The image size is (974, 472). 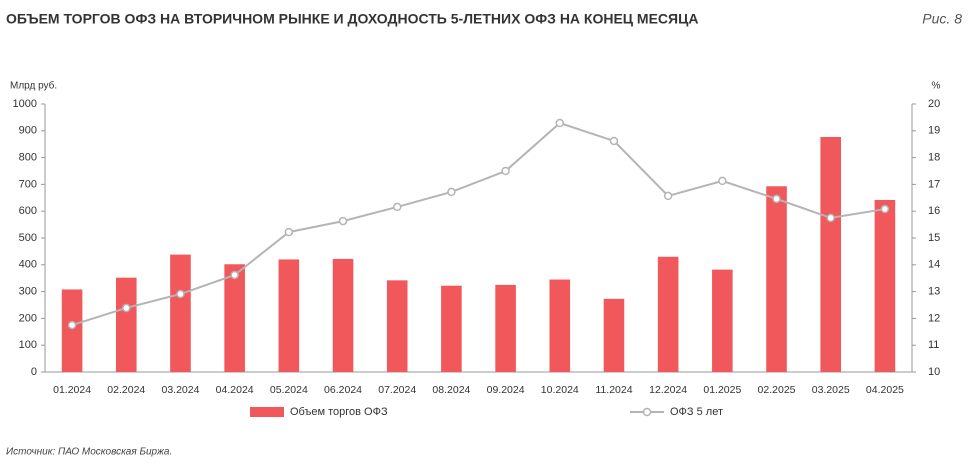 I want to click on x-tick-label: 06.2024, so click(x=343, y=390).